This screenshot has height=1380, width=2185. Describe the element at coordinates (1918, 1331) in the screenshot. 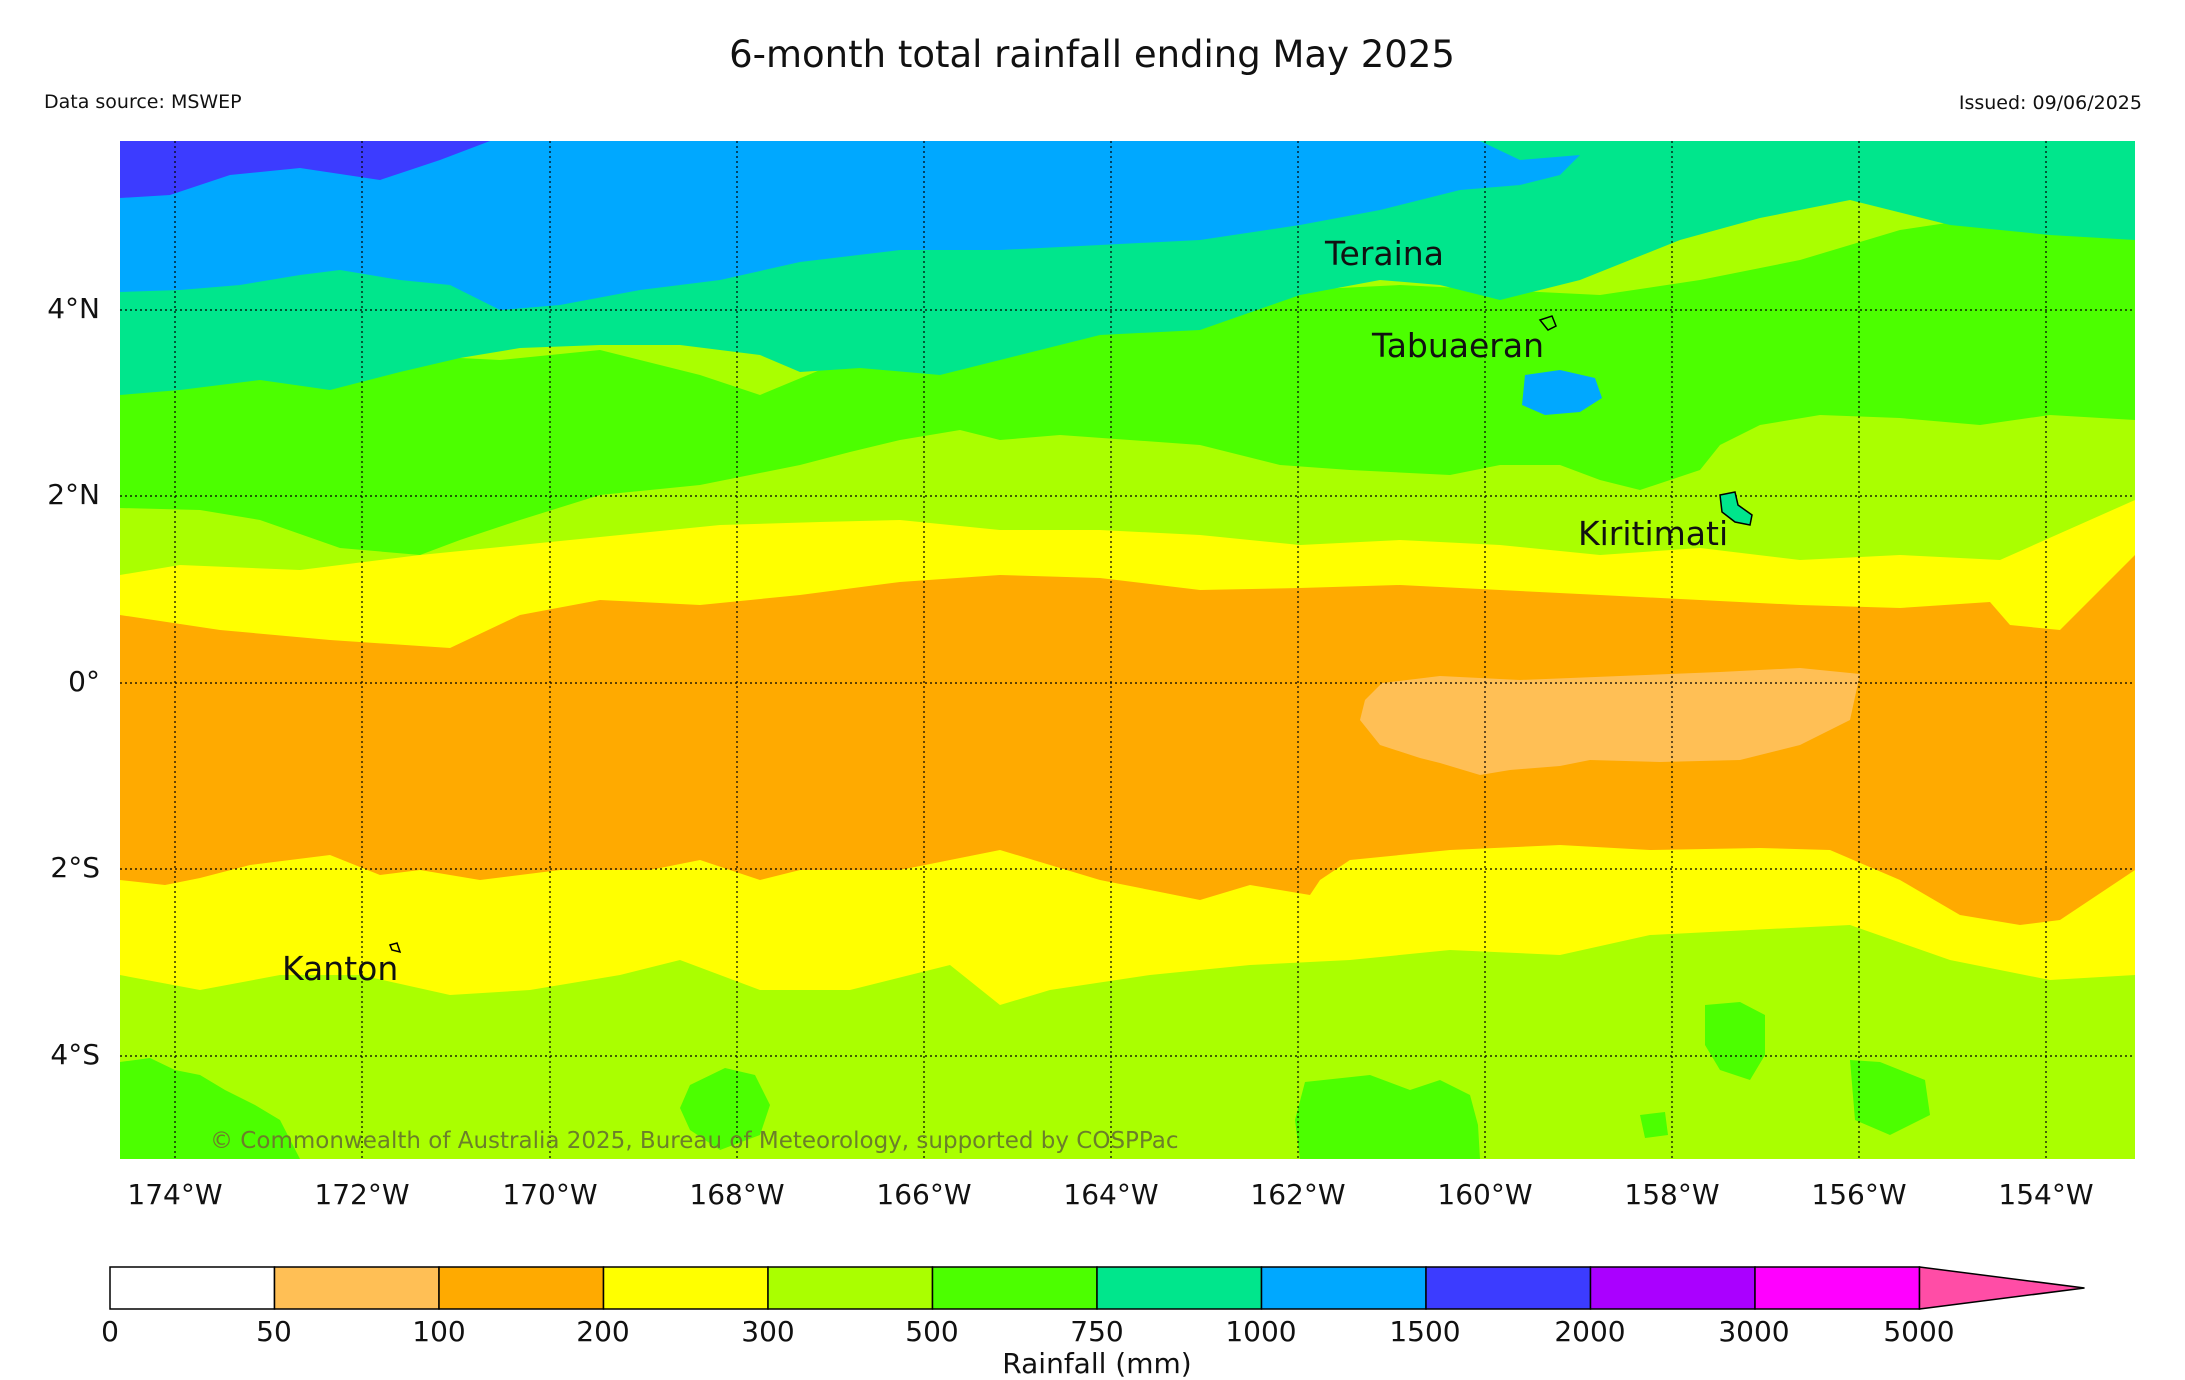

I see `colorbar-tick: 5000` at that location.